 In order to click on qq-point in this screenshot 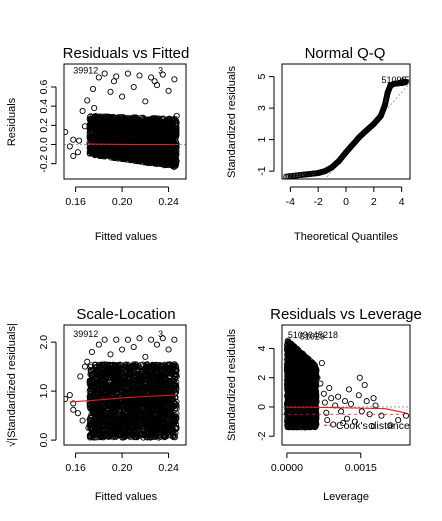, I will do `click(405, 82)`.